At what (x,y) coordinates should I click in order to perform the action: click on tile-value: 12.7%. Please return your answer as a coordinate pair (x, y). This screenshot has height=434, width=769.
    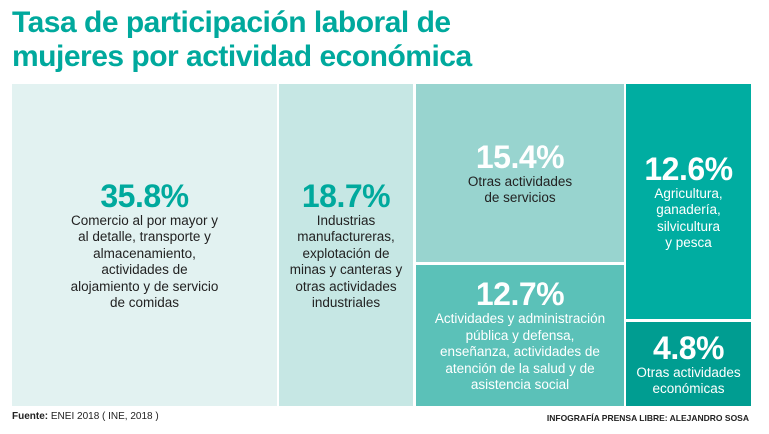
    Looking at the image, I should click on (520, 294).